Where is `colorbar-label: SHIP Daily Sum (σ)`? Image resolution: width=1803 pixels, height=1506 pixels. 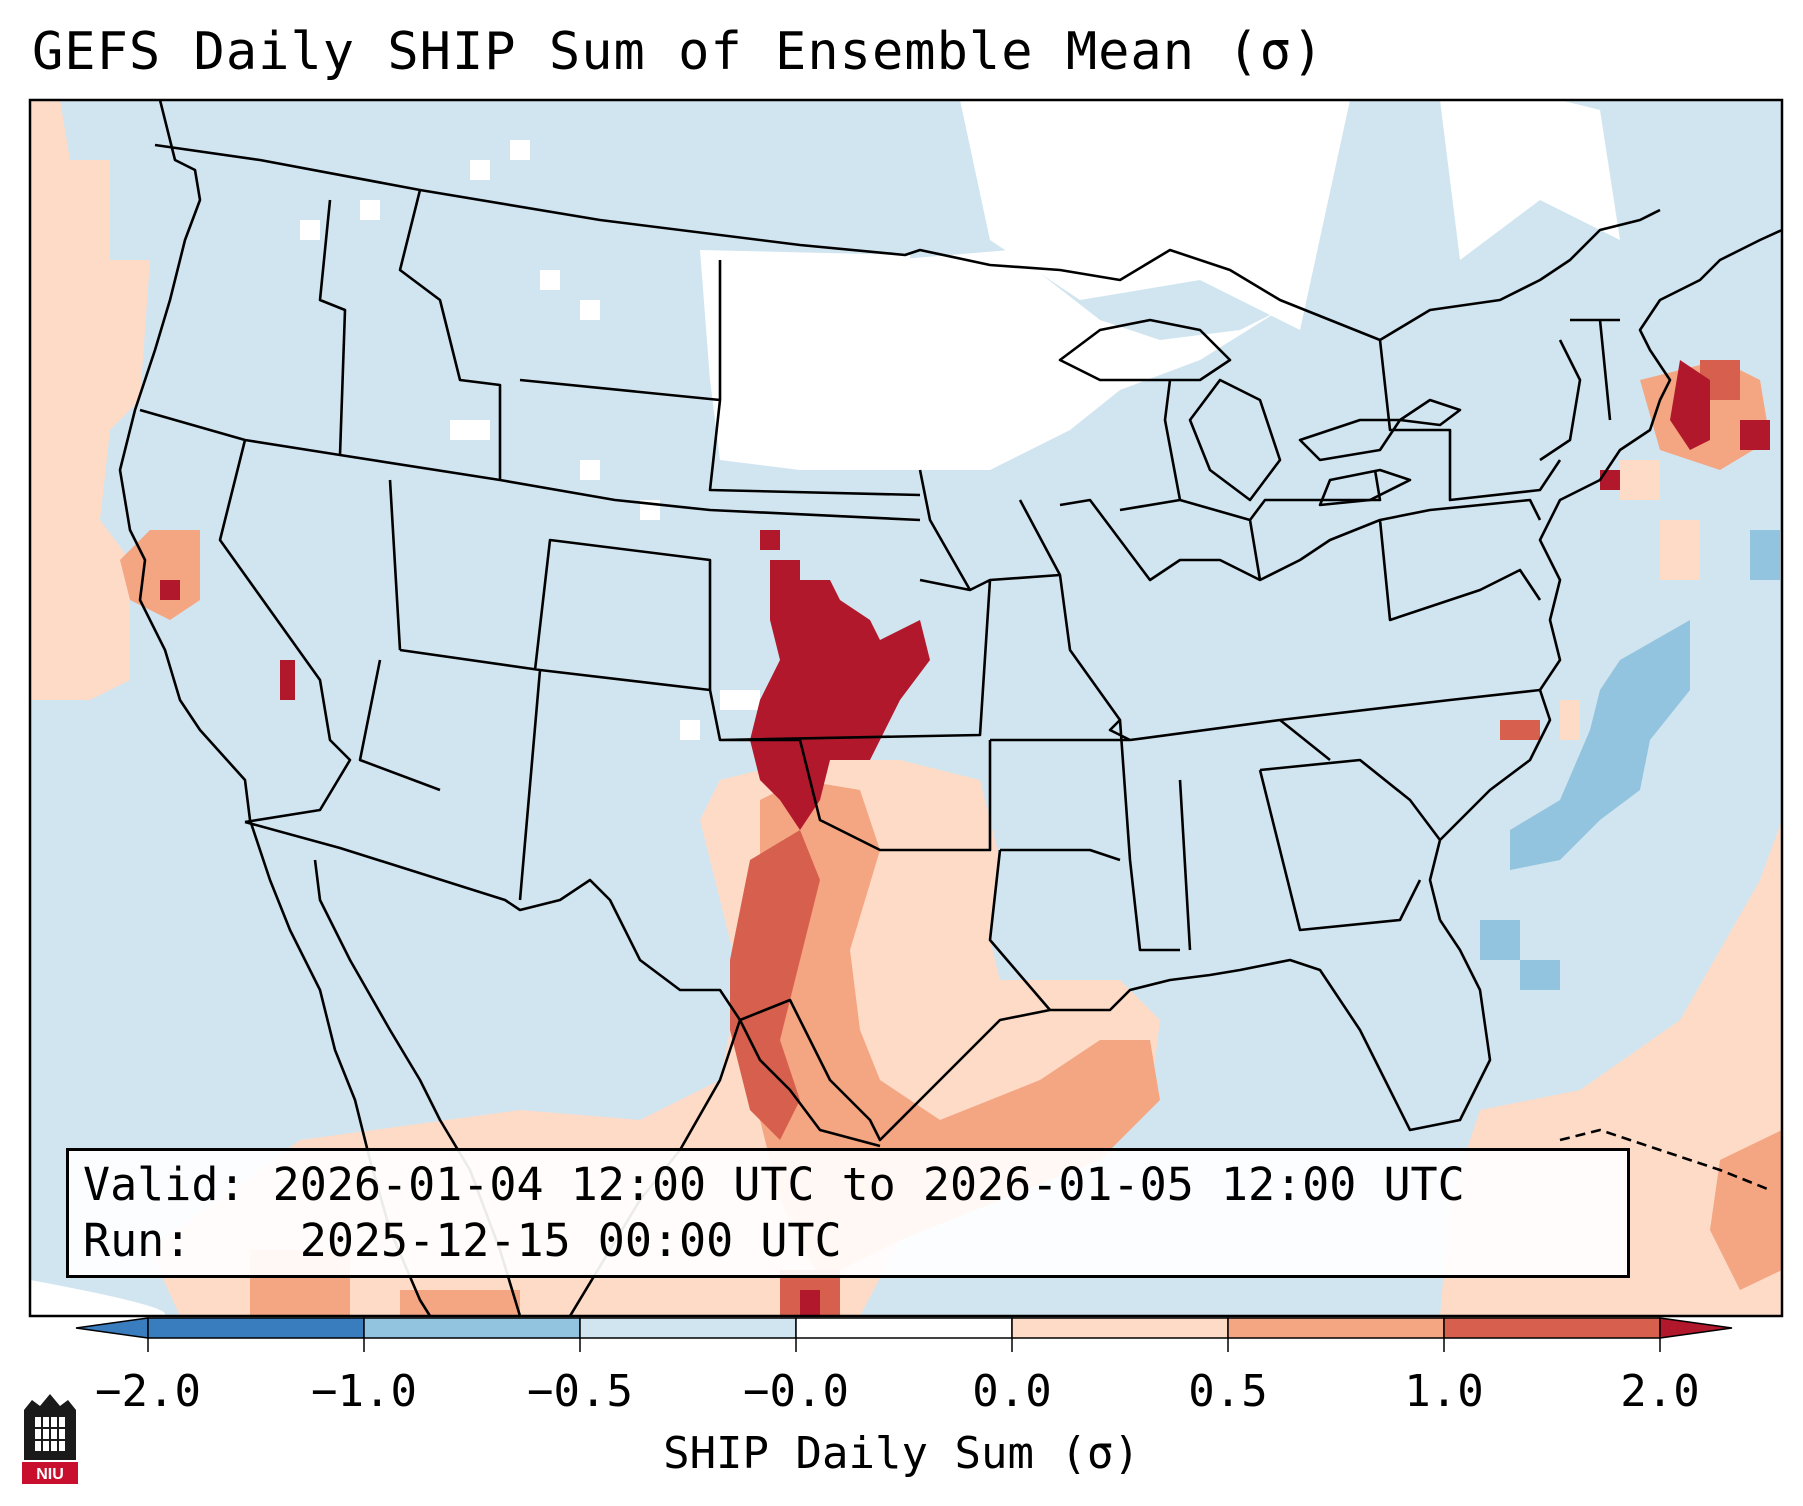 colorbar-label: SHIP Daily Sum (σ) is located at coordinates (901, 1453).